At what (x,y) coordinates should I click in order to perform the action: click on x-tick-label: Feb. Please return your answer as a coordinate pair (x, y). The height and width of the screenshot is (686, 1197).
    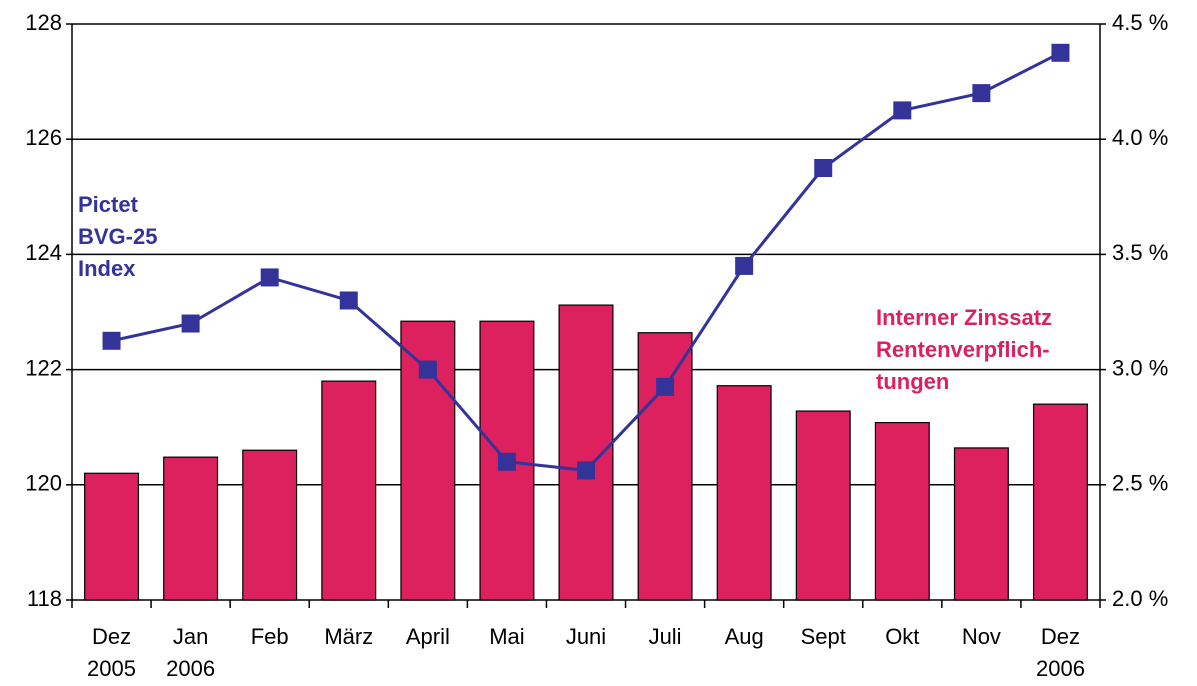
    Looking at the image, I should click on (270, 636).